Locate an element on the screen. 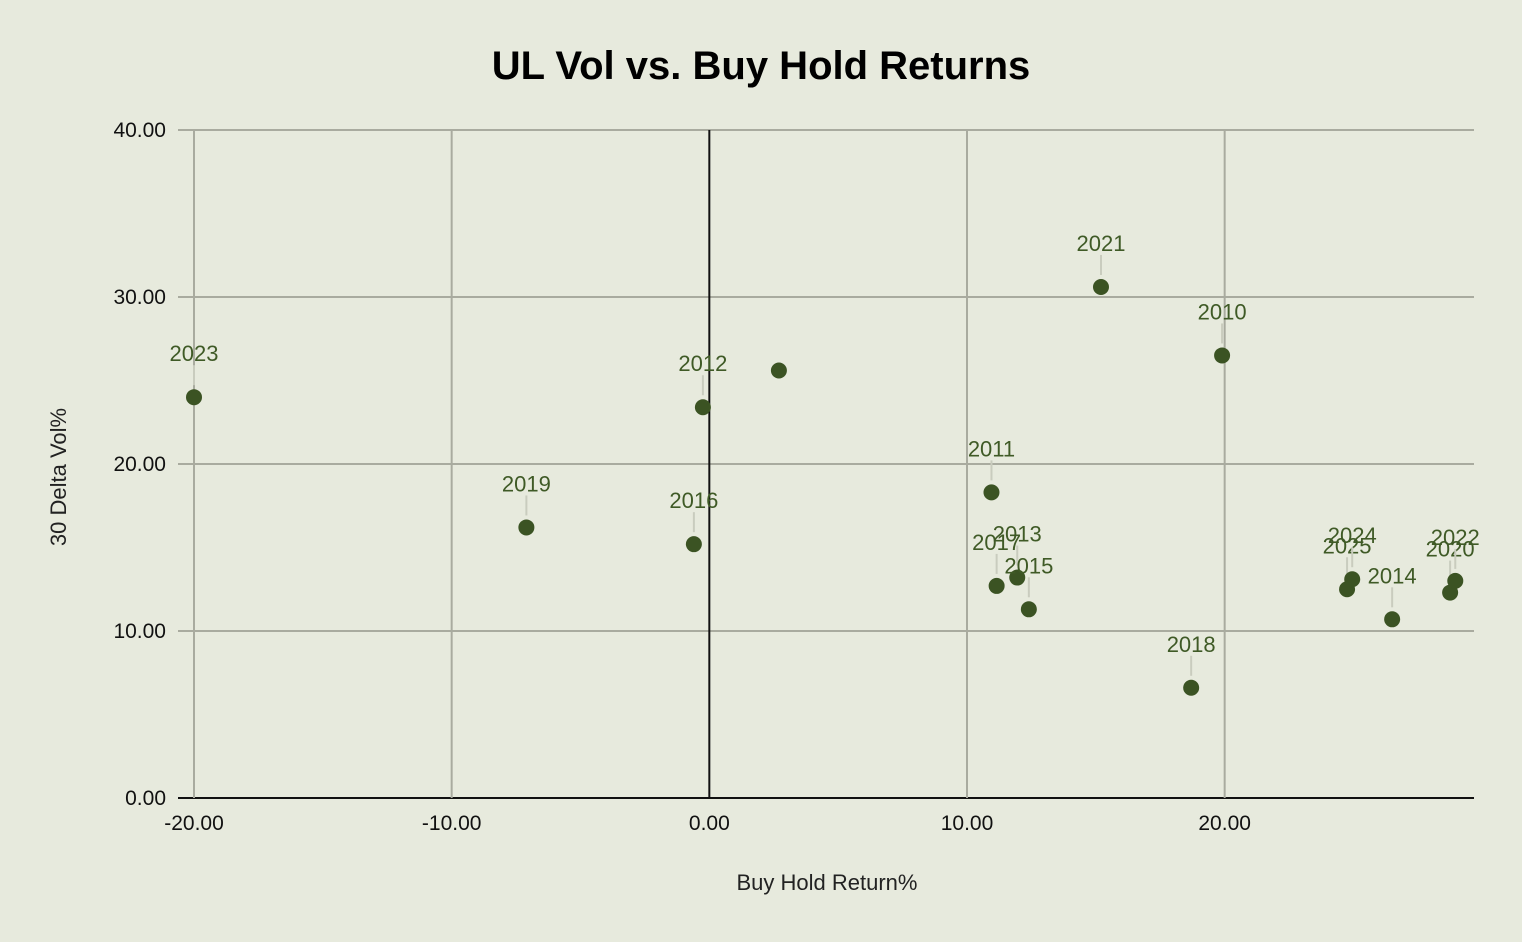 The width and height of the screenshot is (1522, 942). x-tick-label: -20.00 is located at coordinates (194, 823).